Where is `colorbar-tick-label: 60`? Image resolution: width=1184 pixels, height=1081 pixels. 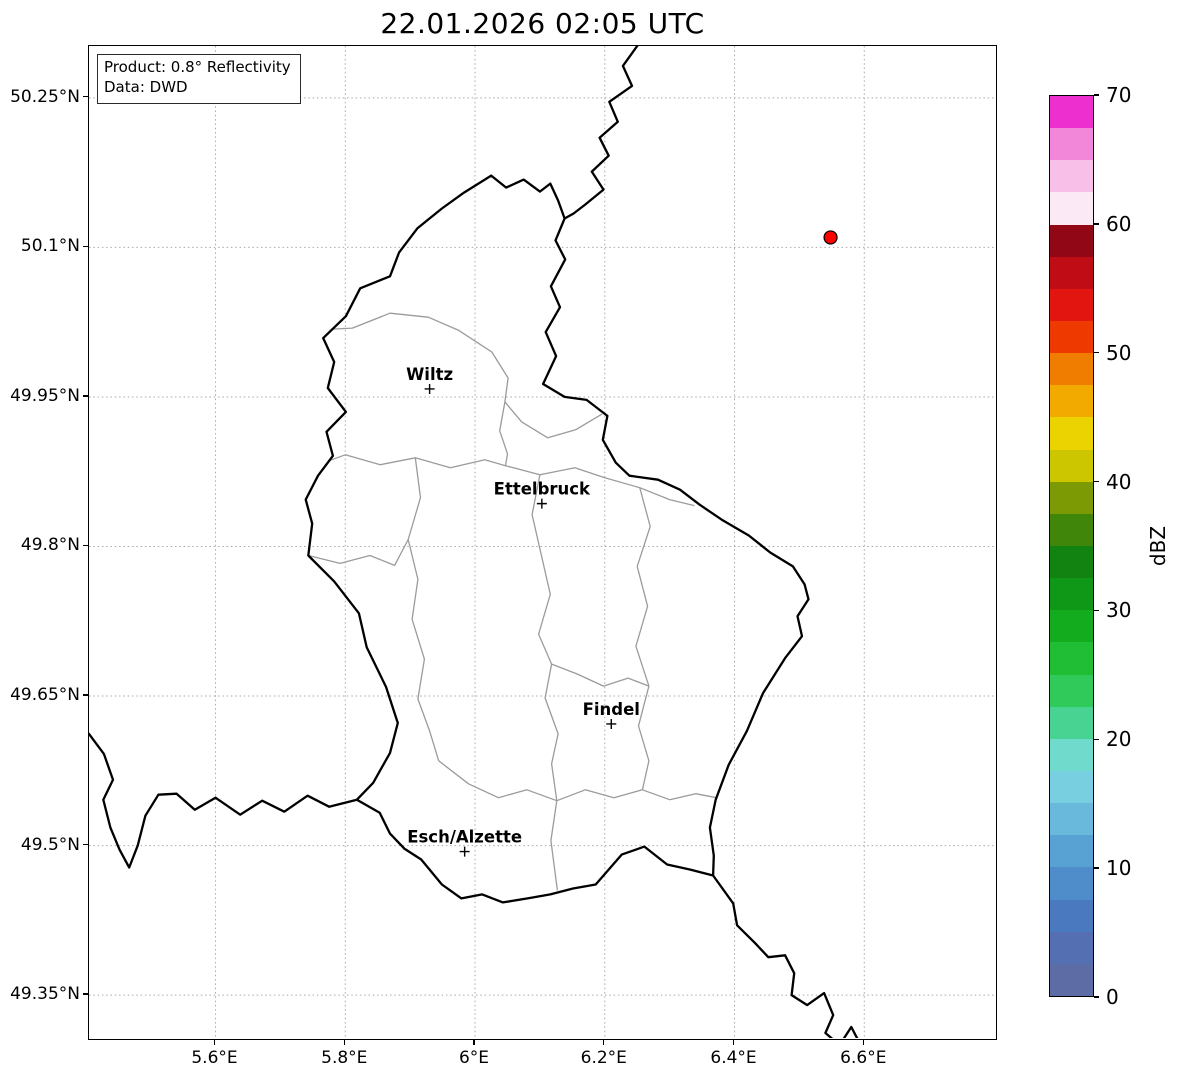
colorbar-tick-label: 60 is located at coordinates (1119, 223).